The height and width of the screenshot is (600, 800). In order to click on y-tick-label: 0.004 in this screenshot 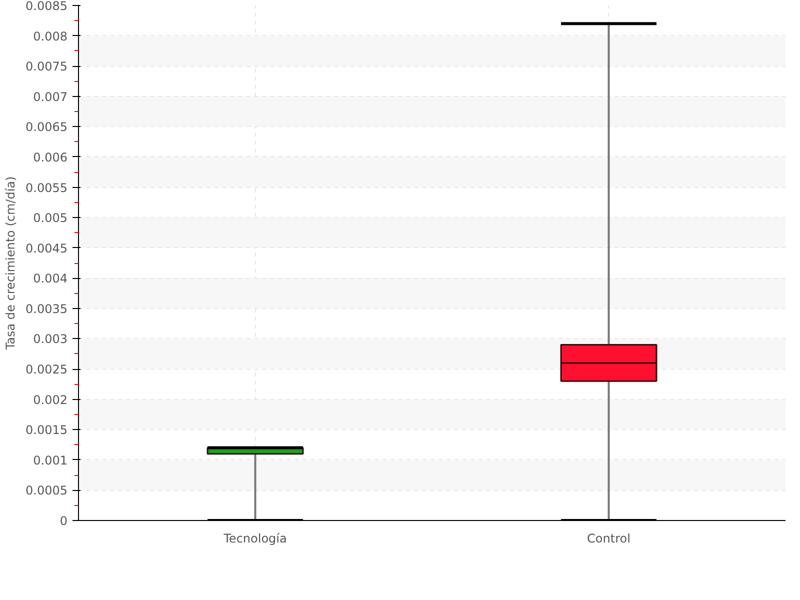, I will do `click(50, 279)`.